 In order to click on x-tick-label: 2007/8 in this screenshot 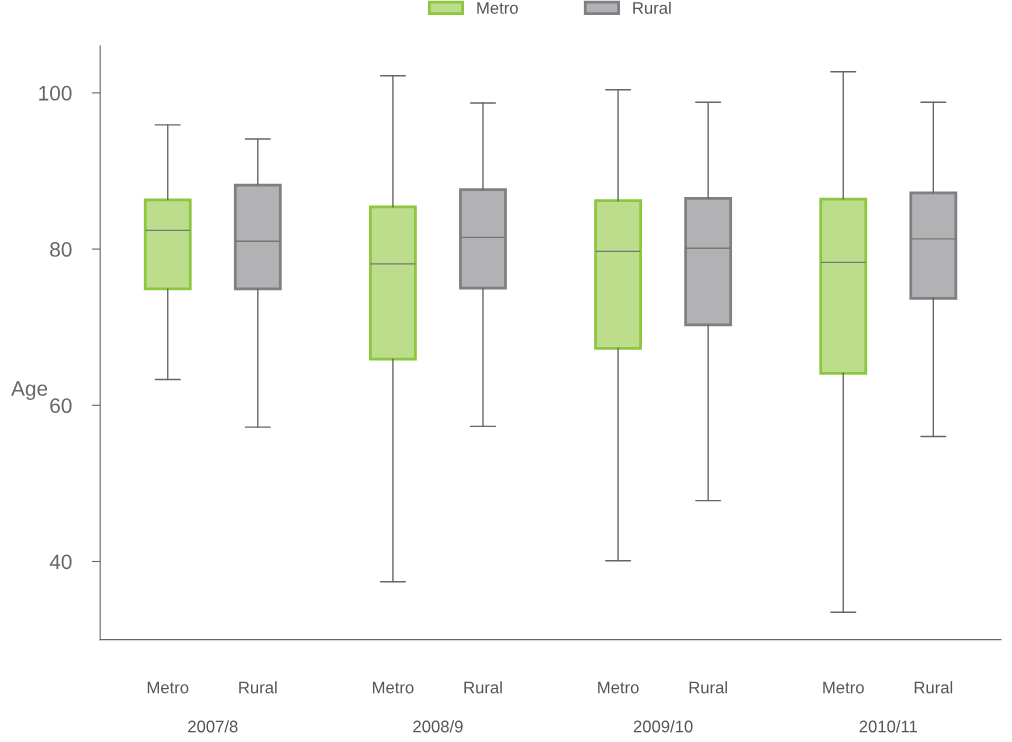, I will do `click(213, 726)`.